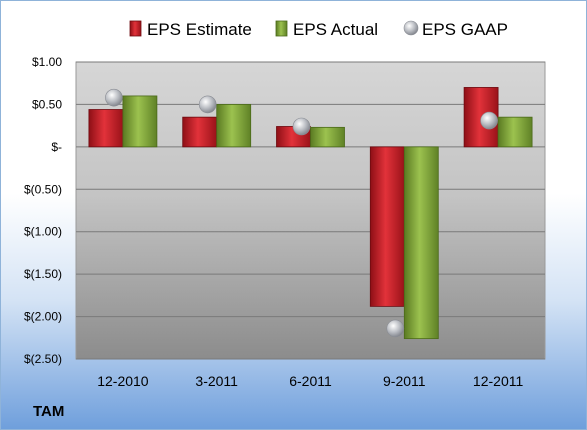  Describe the element at coordinates (43, 359) in the screenshot. I see `y-tick-label: $(2.50)` at that location.